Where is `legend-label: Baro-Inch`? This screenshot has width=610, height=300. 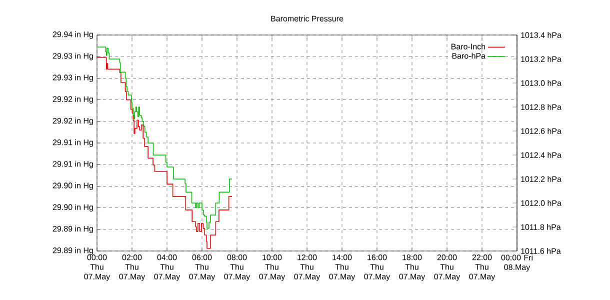 legend-label: Baro-Inch is located at coordinates (469, 47).